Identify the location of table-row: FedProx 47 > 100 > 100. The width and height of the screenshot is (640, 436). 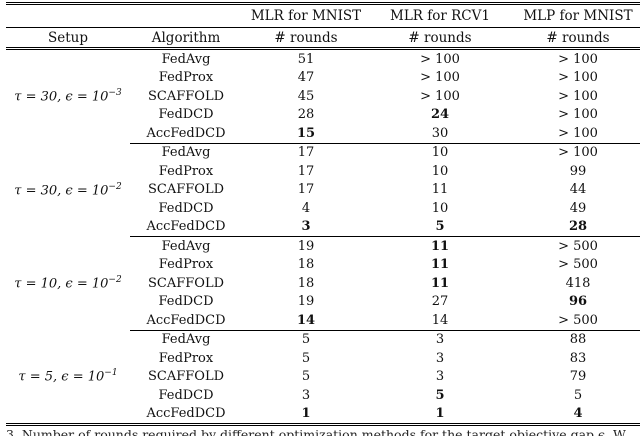
(323, 78).